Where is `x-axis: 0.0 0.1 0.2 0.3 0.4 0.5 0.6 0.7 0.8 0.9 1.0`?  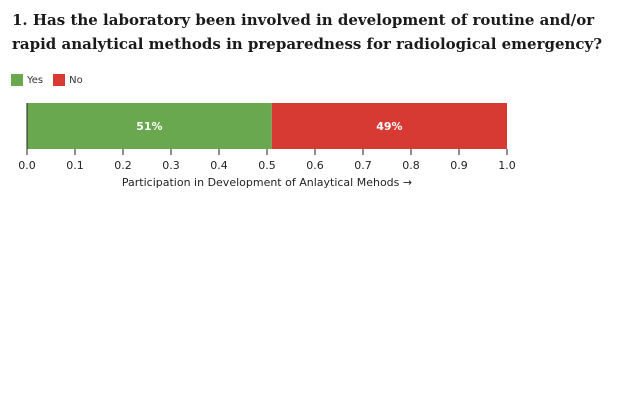 x-axis: 0.0 0.1 0.2 0.3 0.4 0.5 0.6 0.7 0.8 0.9 1.0 is located at coordinates (267, 137).